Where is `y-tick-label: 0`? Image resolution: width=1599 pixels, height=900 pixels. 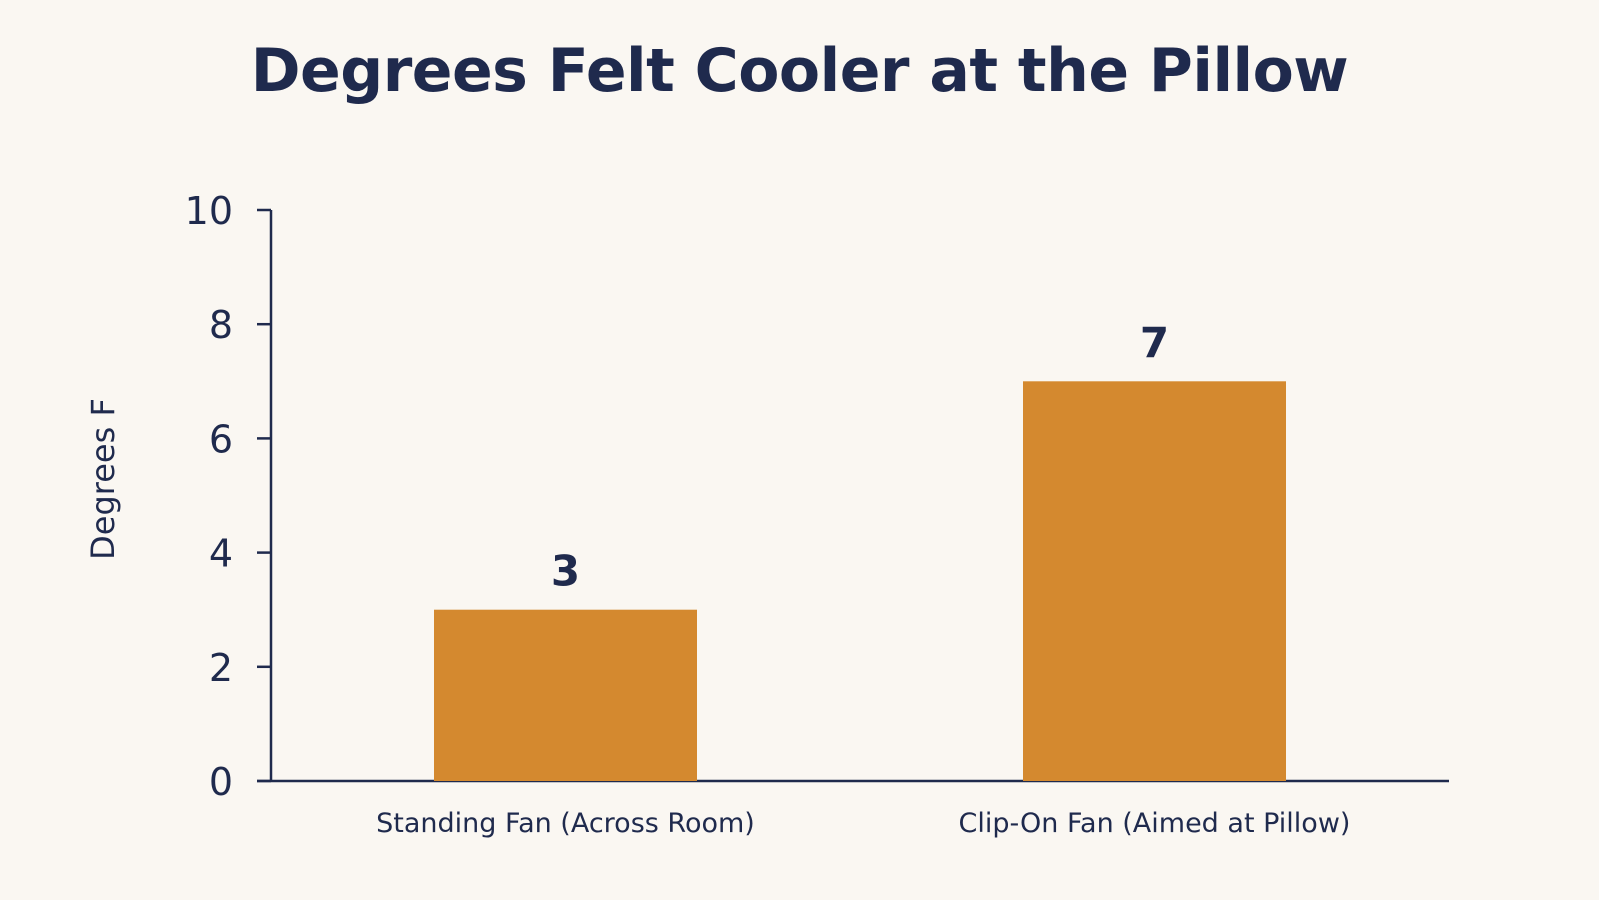
y-tick-label: 0 is located at coordinates (221, 782).